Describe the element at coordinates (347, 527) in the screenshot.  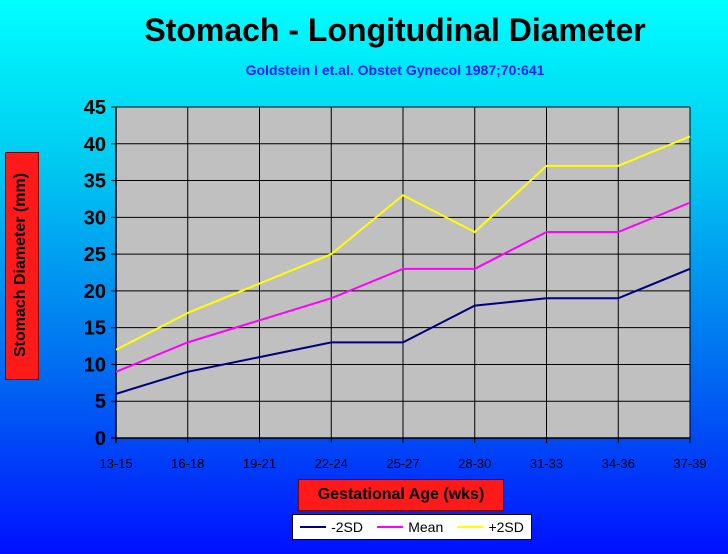
I see `legend-label-minus2sd: -2SD` at that location.